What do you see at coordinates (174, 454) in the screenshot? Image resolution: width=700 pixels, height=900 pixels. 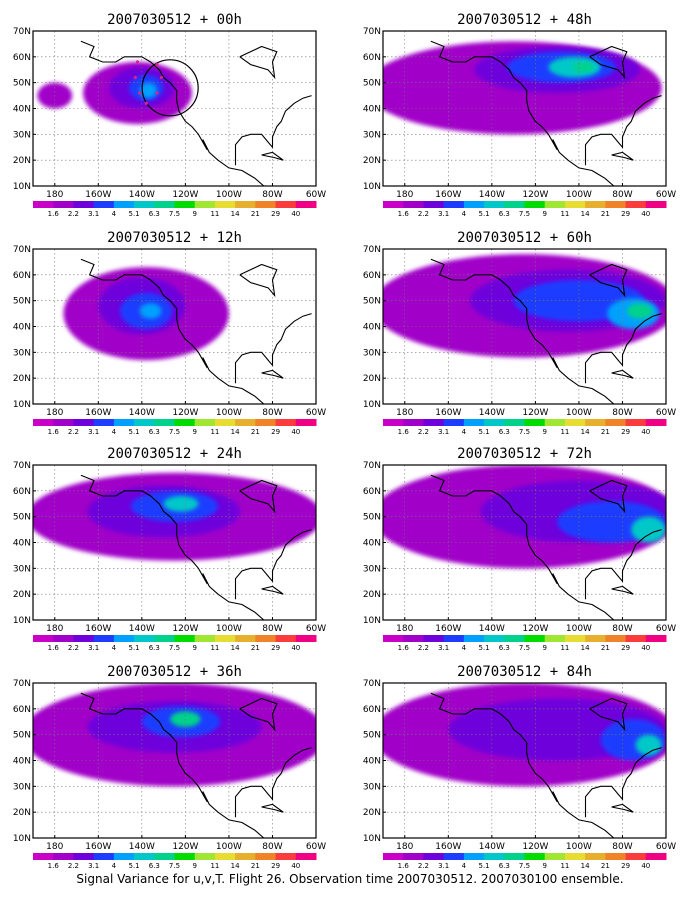 I see `panel-title: 2007030512 + 24h` at bounding box center [174, 454].